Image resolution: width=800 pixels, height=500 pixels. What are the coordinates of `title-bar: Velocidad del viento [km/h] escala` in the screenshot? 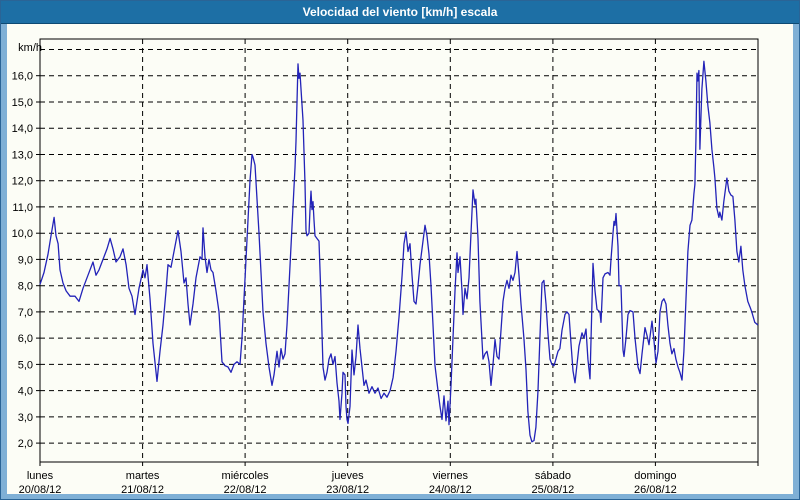 It's located at (400, 12).